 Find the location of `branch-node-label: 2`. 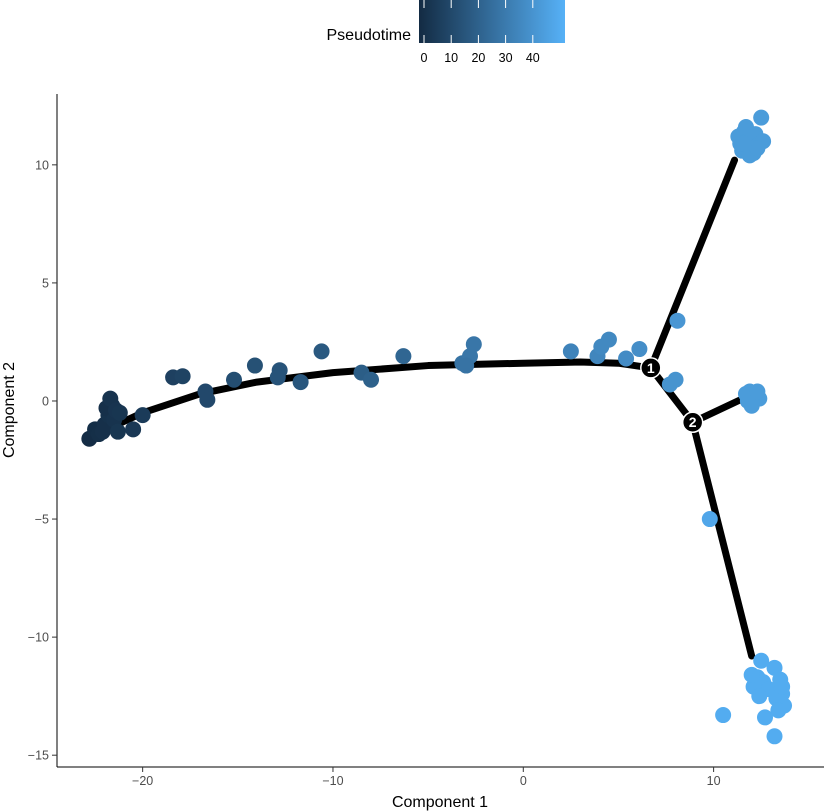

branch-node-label: 2 is located at coordinates (693, 422).